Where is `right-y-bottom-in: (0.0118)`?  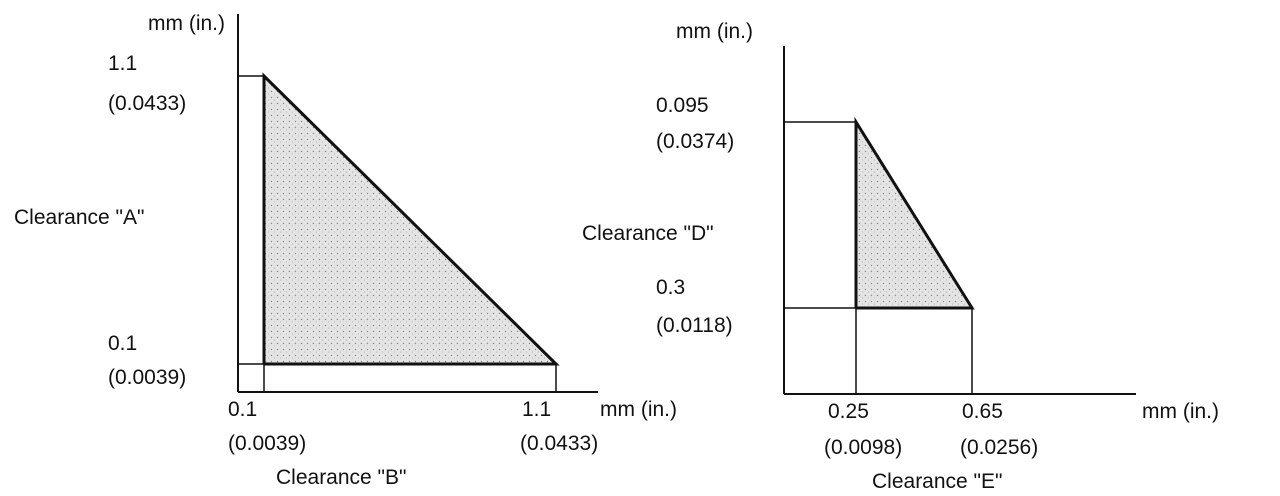
right-y-bottom-in: (0.0118) is located at coordinates (694, 325).